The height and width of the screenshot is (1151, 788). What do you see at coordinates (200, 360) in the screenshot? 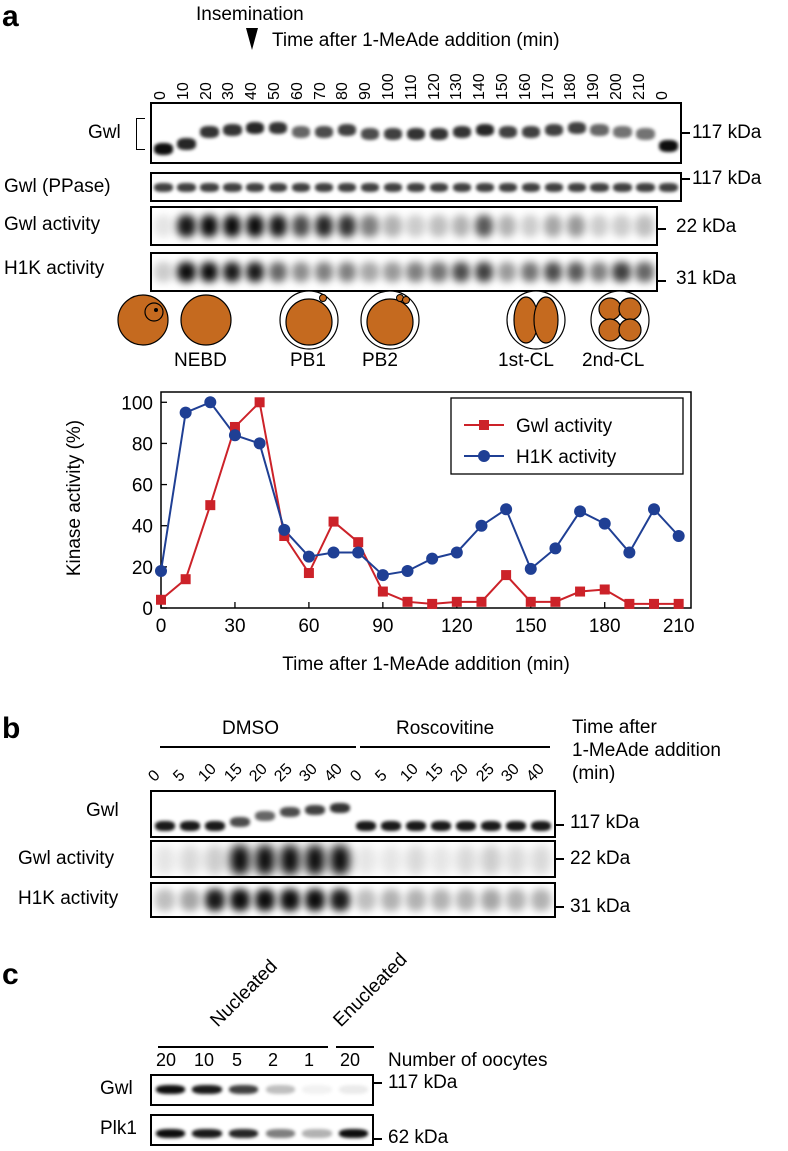
I see `stage-nebd: NEBD` at bounding box center [200, 360].